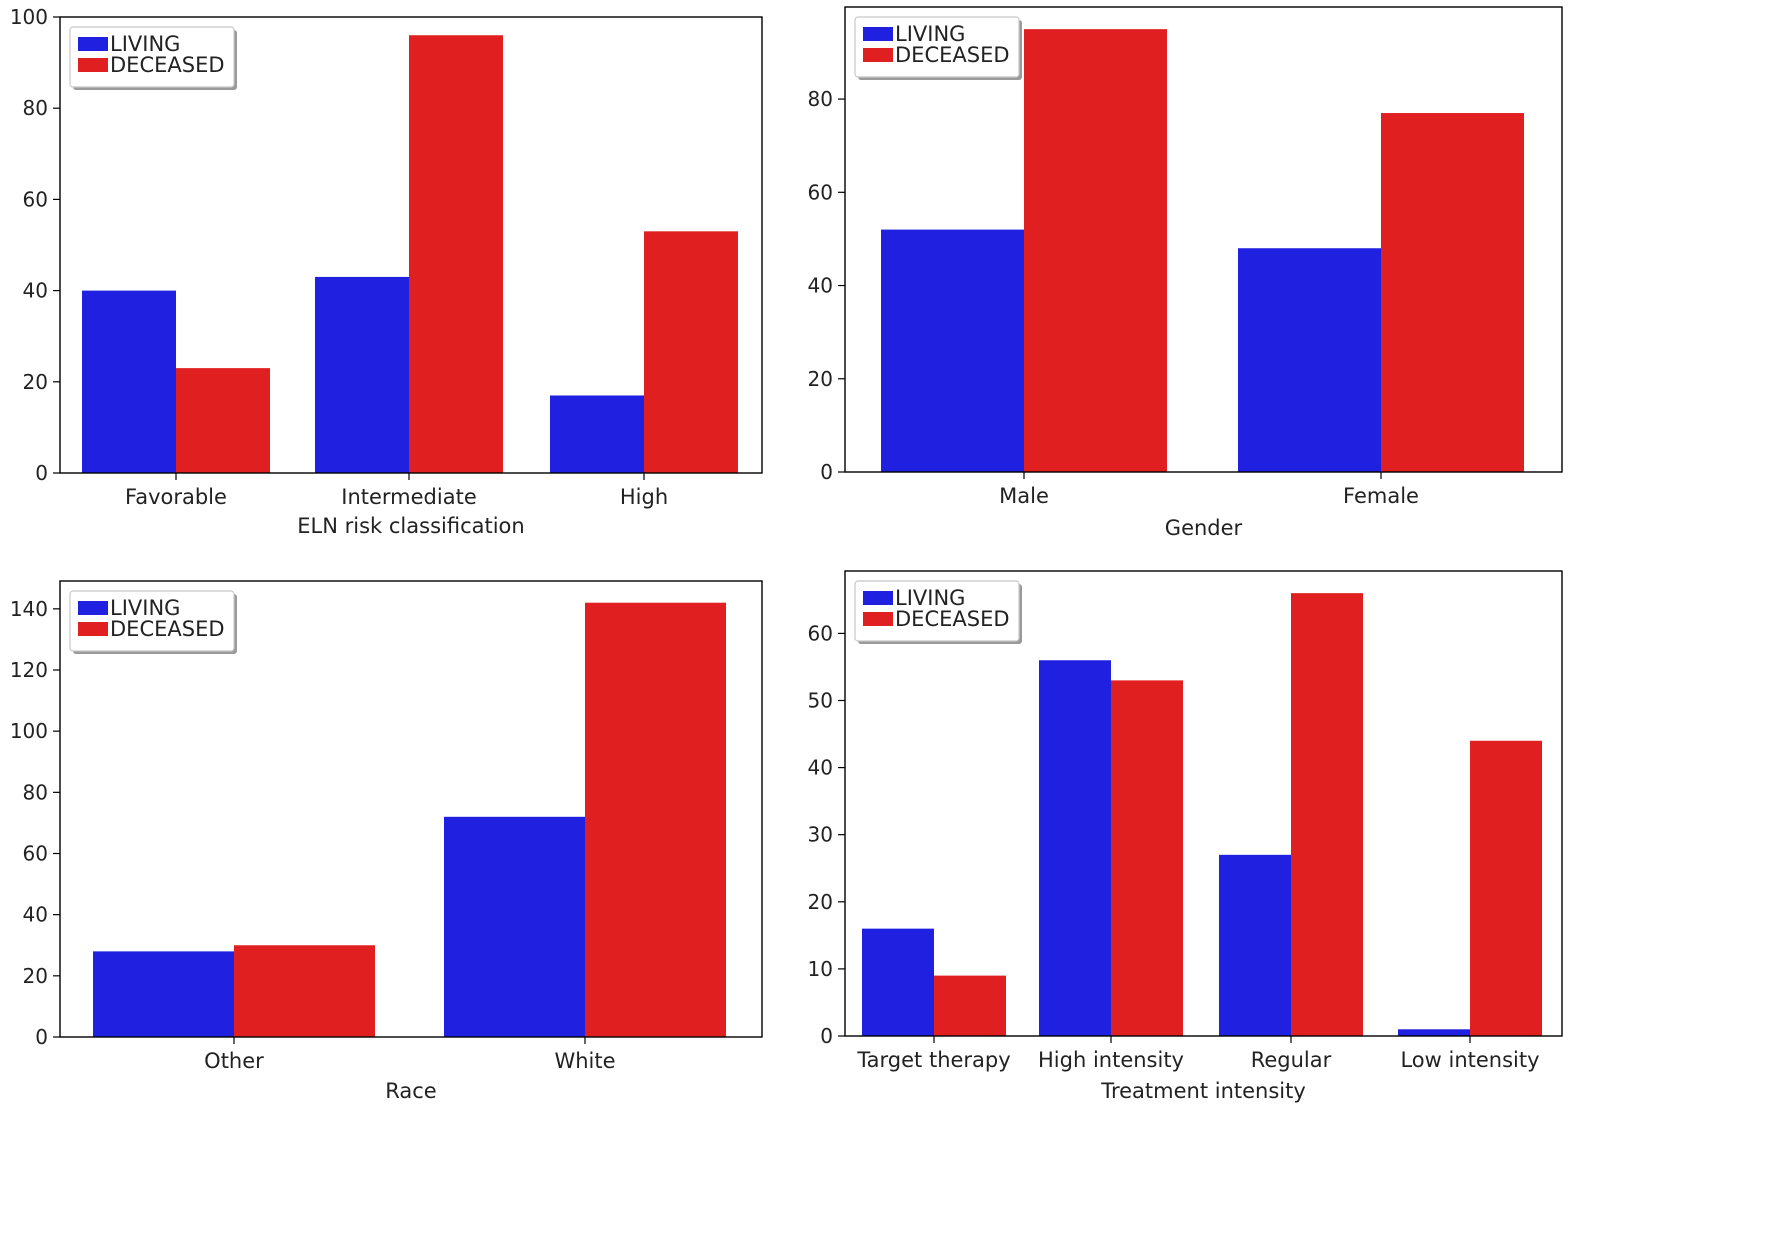 This screenshot has height=1253, width=1772. What do you see at coordinates (820, 701) in the screenshot?
I see `y-tick-label: 50` at bounding box center [820, 701].